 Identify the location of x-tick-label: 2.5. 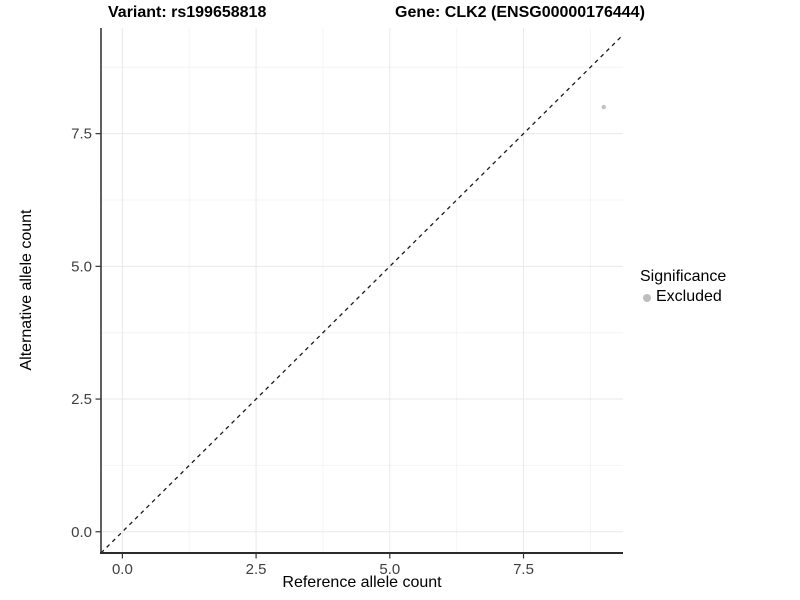
(256, 569).